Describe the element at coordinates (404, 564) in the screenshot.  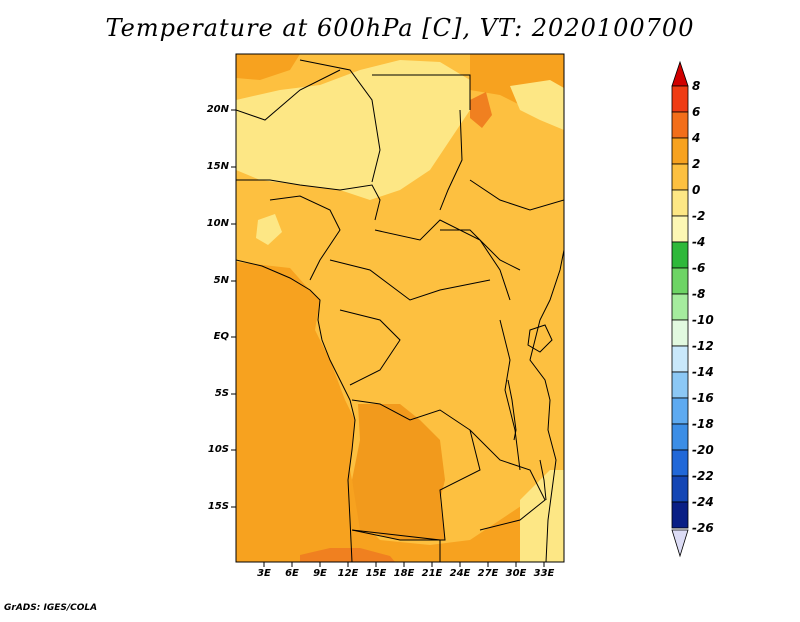
I see `x-ticks` at that location.